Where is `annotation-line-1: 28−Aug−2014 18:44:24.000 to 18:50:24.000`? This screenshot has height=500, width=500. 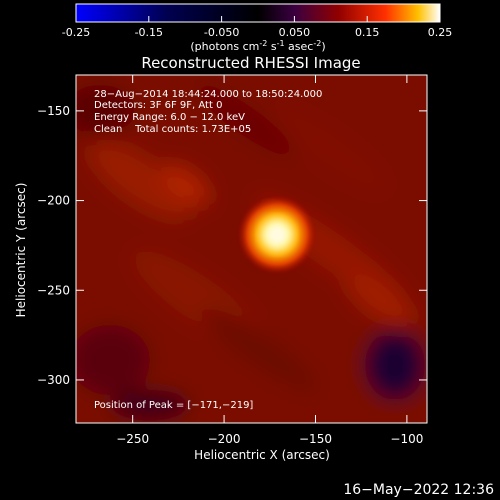
annotation-line-1: 28−Aug−2014 18:44:24.000 to 18:50:24.000 is located at coordinates (208, 94).